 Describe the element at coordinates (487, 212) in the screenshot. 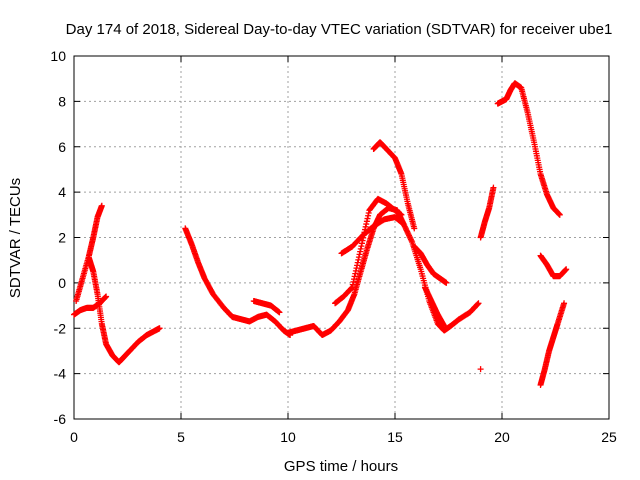

I see `series-seg12` at that location.